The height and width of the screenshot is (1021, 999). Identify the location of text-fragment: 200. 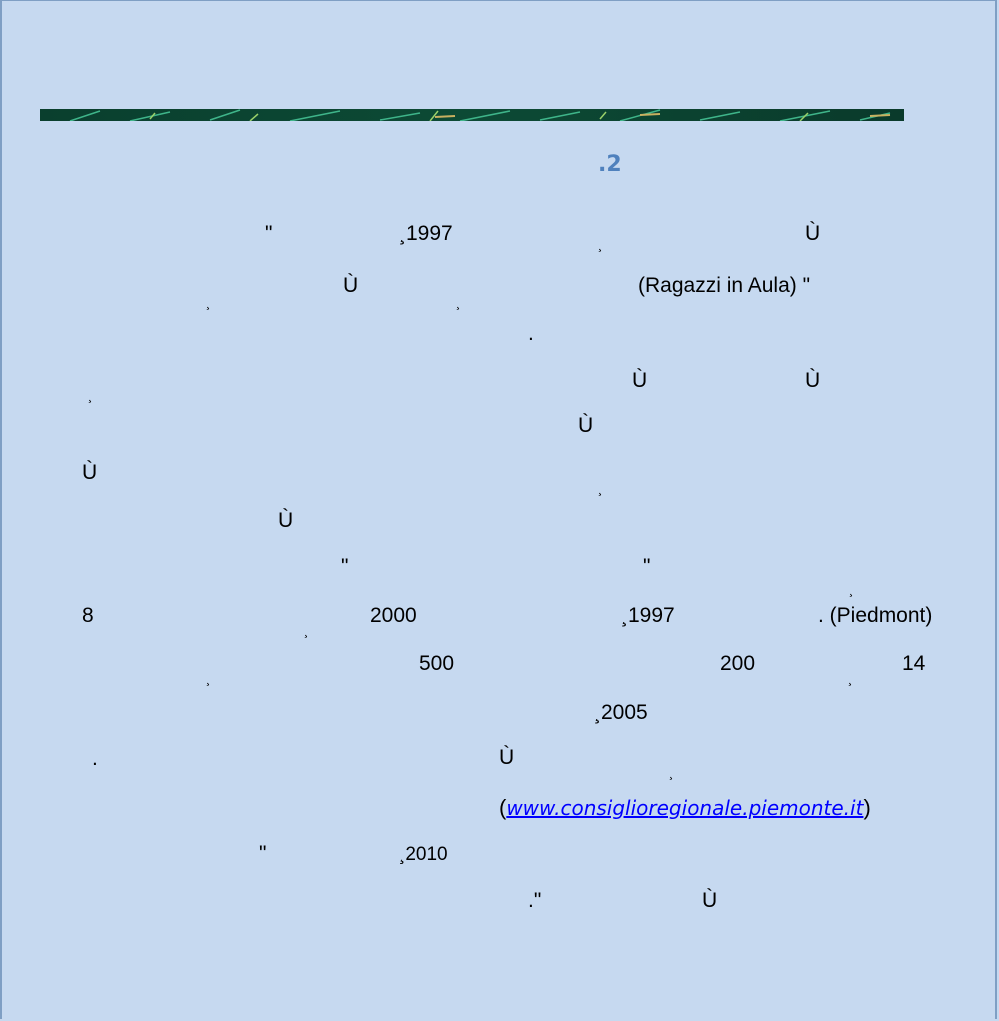
(738, 663).